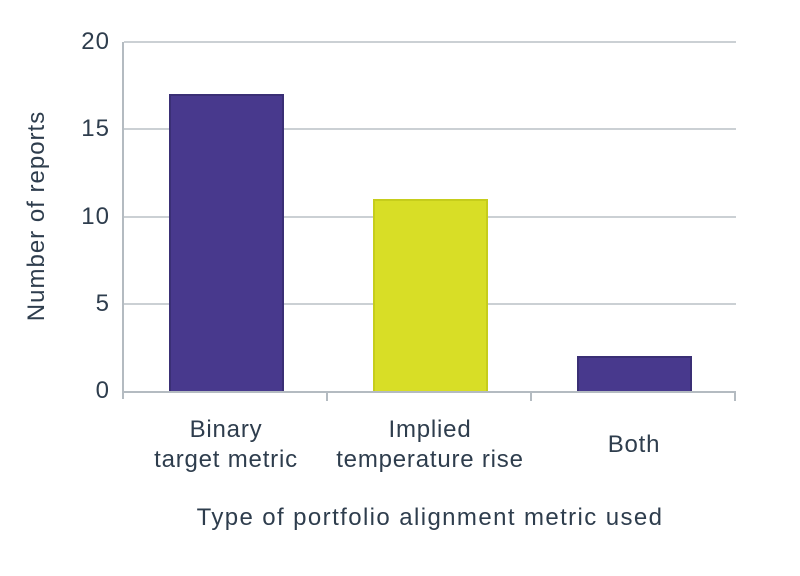  I want to click on y-tick-label-0: 0, so click(102, 390).